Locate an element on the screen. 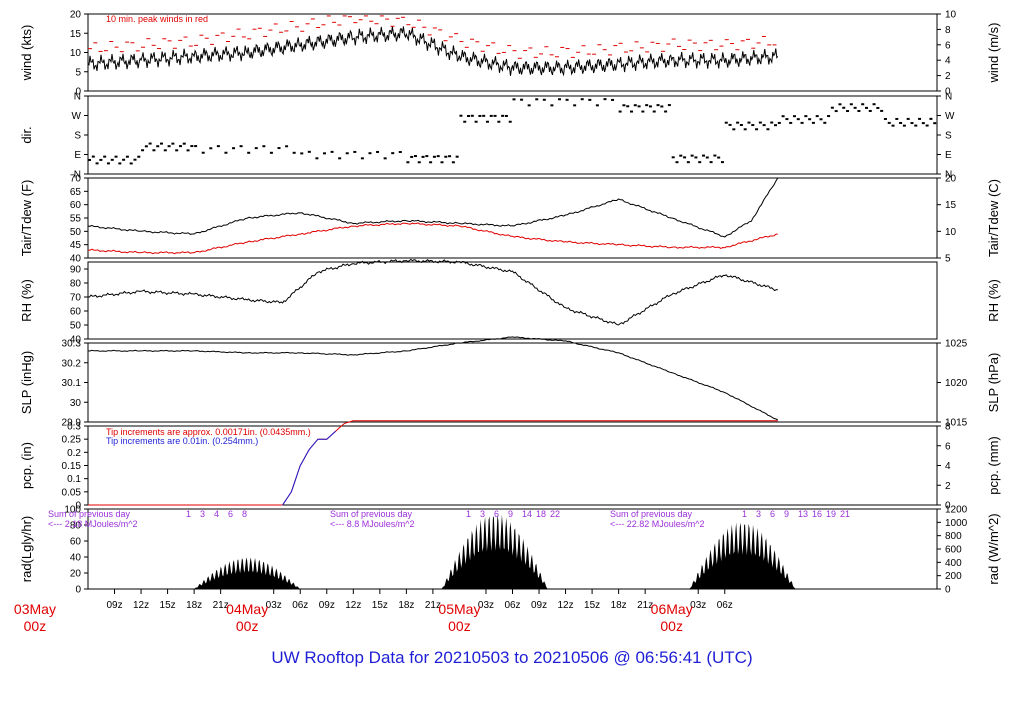  left-tick-label: S is located at coordinates (77, 136).